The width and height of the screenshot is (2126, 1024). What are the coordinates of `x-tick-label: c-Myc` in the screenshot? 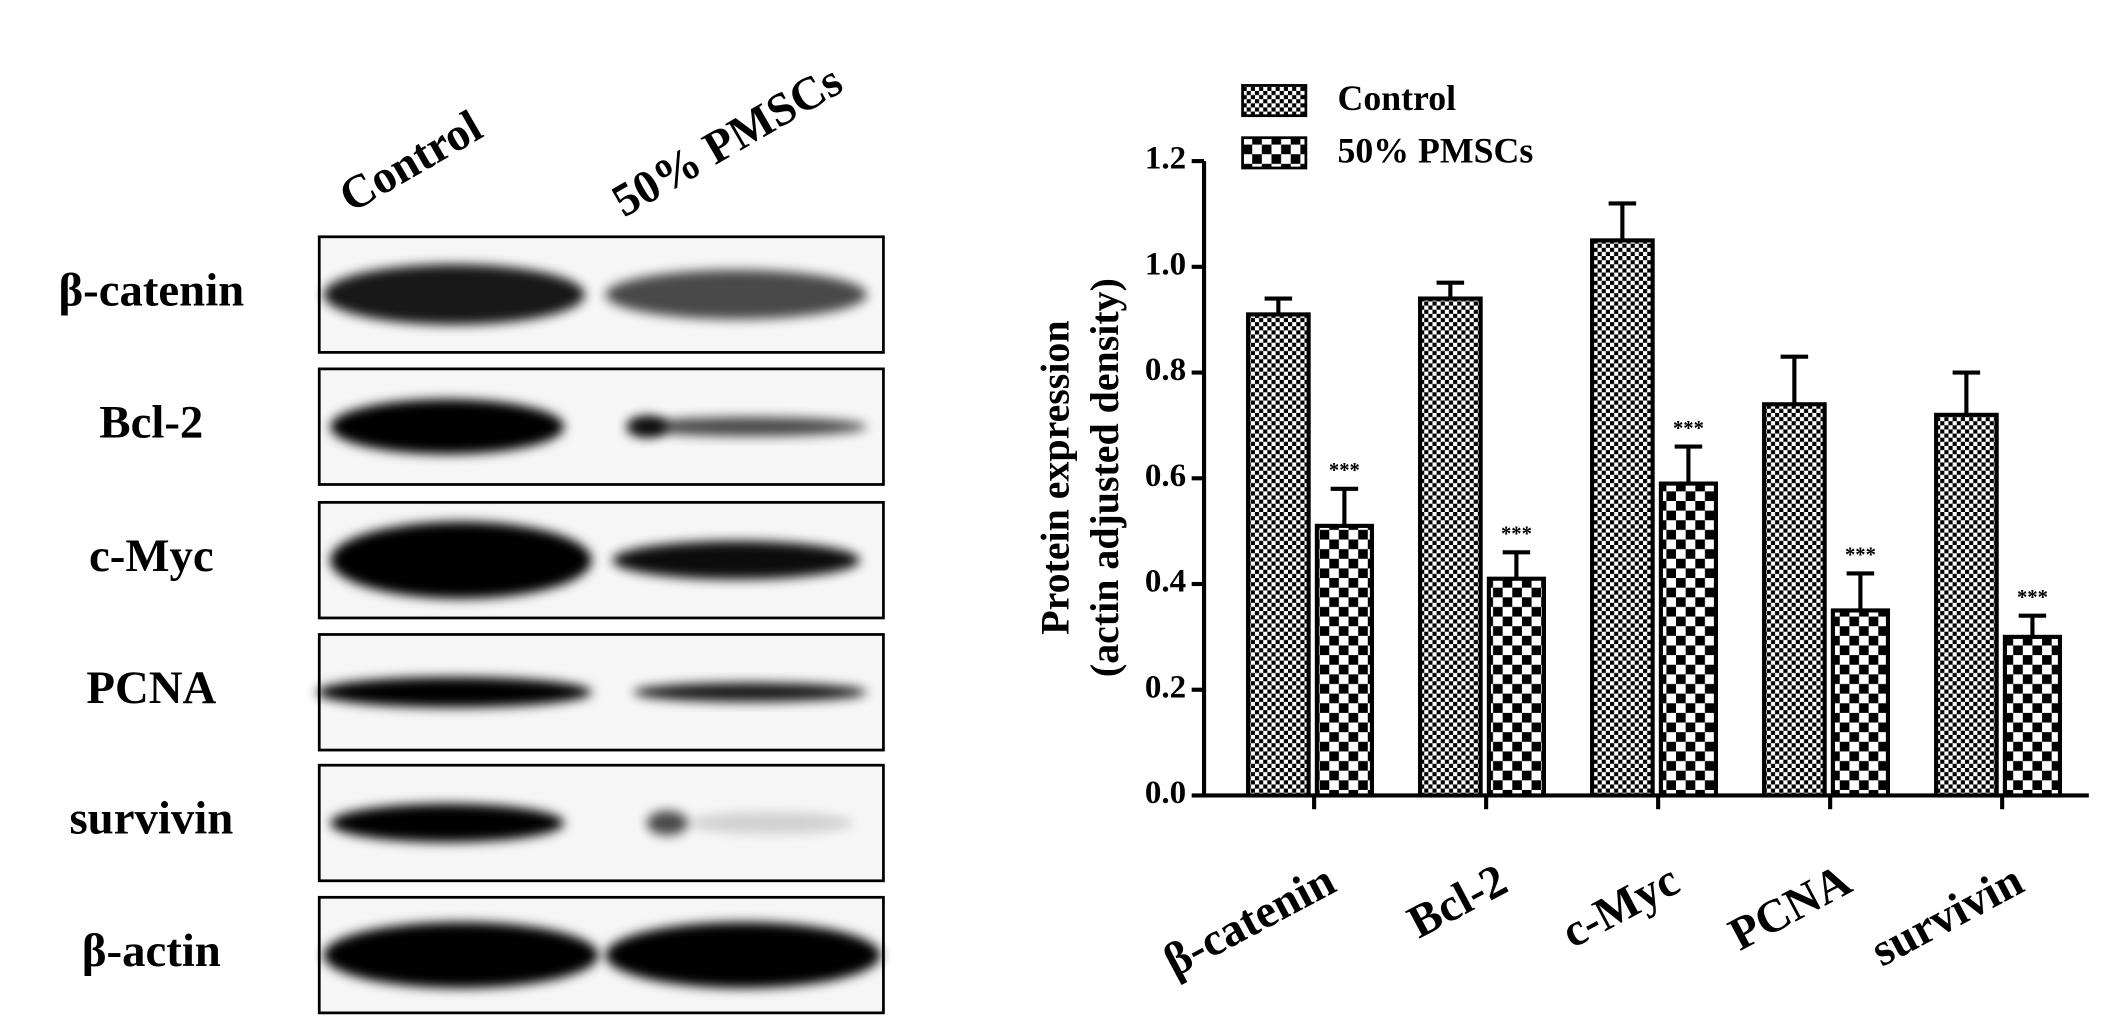 It's located at (1620, 906).